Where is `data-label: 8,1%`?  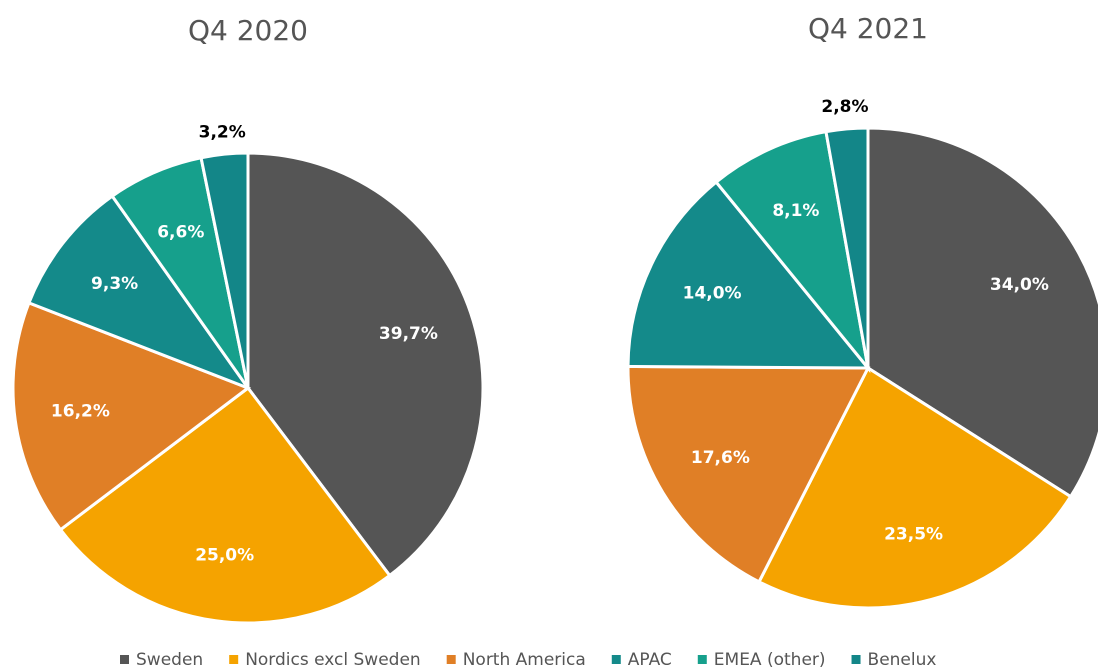 data-label: 8,1% is located at coordinates (795, 211).